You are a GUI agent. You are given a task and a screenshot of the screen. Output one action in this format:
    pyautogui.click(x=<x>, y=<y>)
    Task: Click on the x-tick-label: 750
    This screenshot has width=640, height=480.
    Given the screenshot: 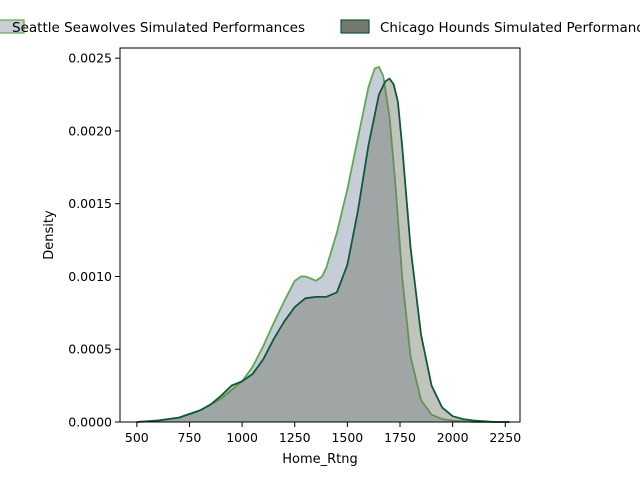 What is the action you would take?
    pyautogui.click(x=190, y=437)
    